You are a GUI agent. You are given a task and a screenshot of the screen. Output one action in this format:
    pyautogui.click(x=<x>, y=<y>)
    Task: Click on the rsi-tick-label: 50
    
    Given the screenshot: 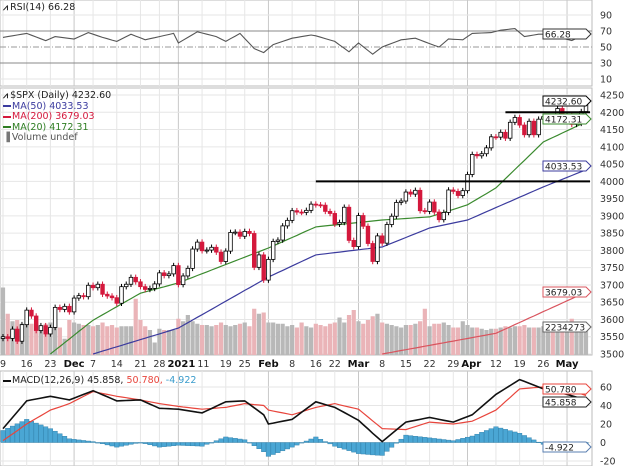 What is the action you would take?
    pyautogui.click(x=606, y=48)
    